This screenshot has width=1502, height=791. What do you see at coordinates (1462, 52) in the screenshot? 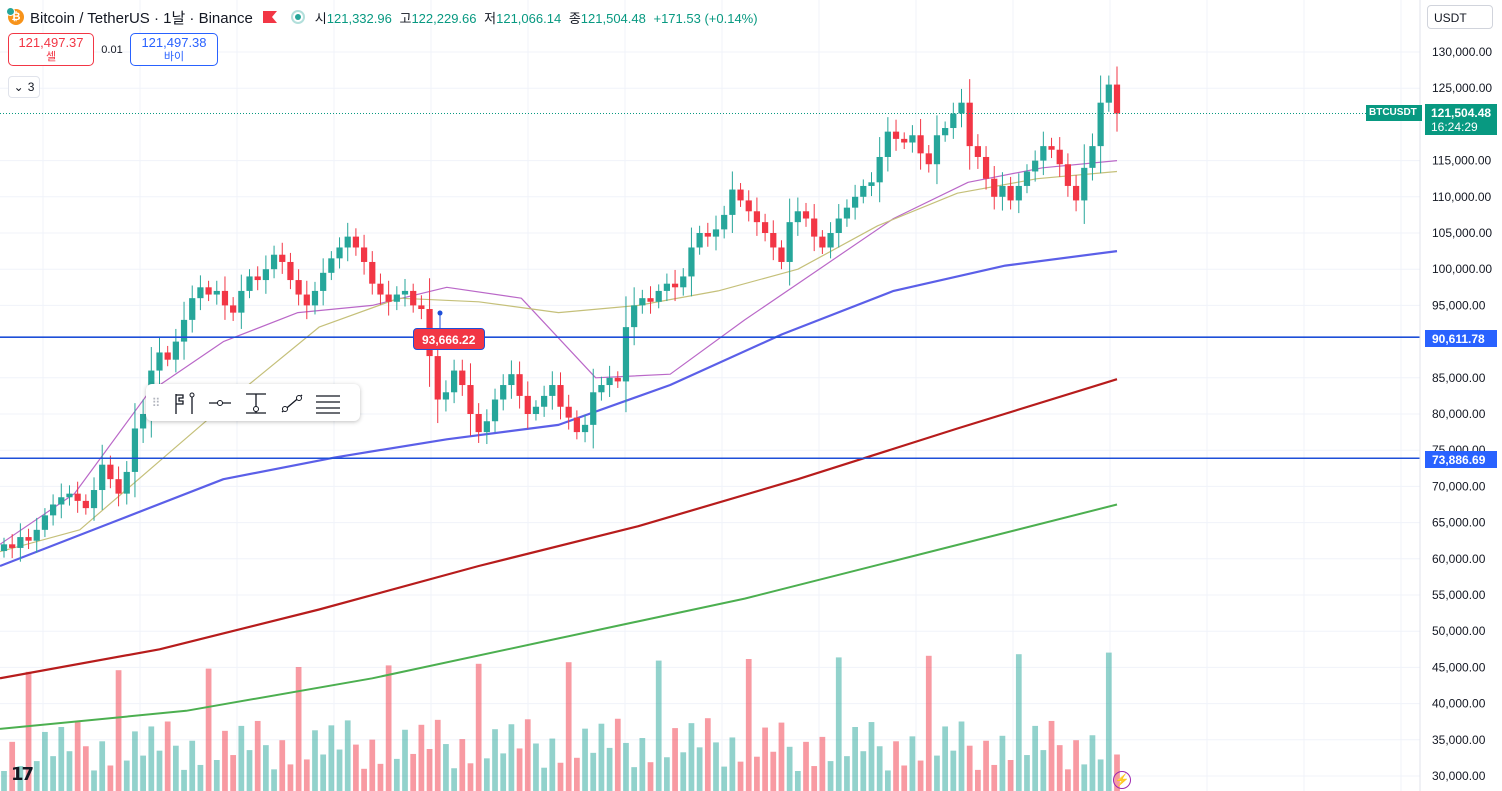
I see `price-scale-label: 130,000.00` at bounding box center [1462, 52].